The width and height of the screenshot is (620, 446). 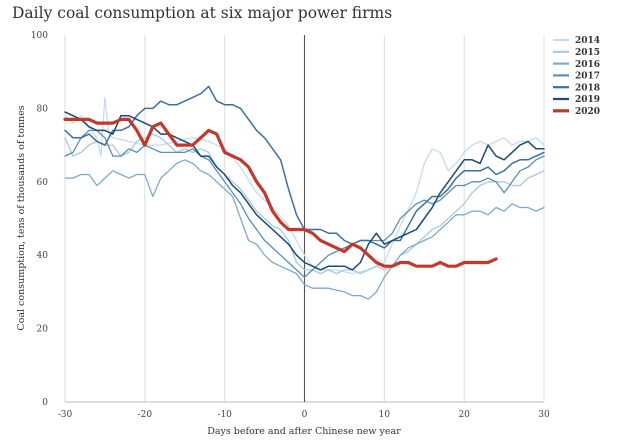 I want to click on x-tick-label: 0, so click(x=305, y=415).